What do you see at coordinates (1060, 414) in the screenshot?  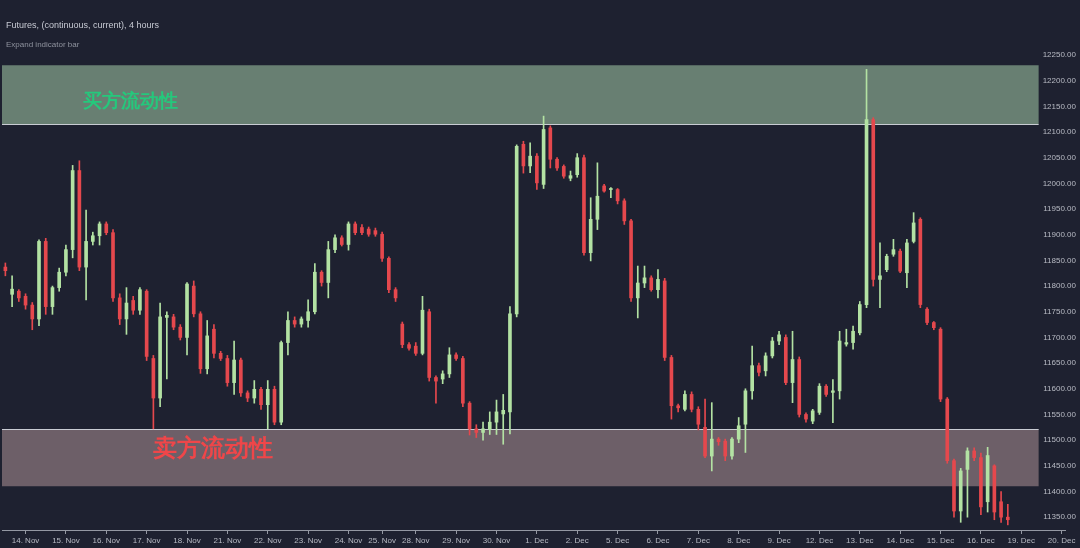 I see `y-tick-label: 11550.00` at bounding box center [1060, 414].